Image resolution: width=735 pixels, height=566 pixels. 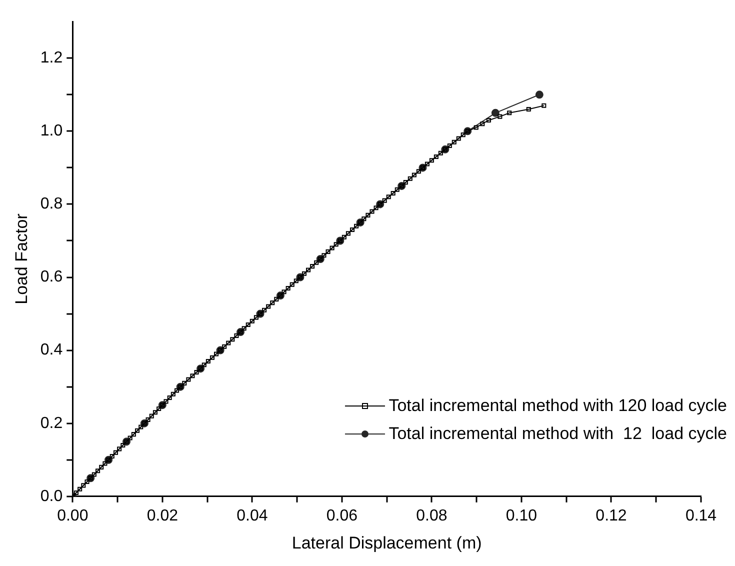 I want to click on x-tick-label: 0.06, so click(x=342, y=515).